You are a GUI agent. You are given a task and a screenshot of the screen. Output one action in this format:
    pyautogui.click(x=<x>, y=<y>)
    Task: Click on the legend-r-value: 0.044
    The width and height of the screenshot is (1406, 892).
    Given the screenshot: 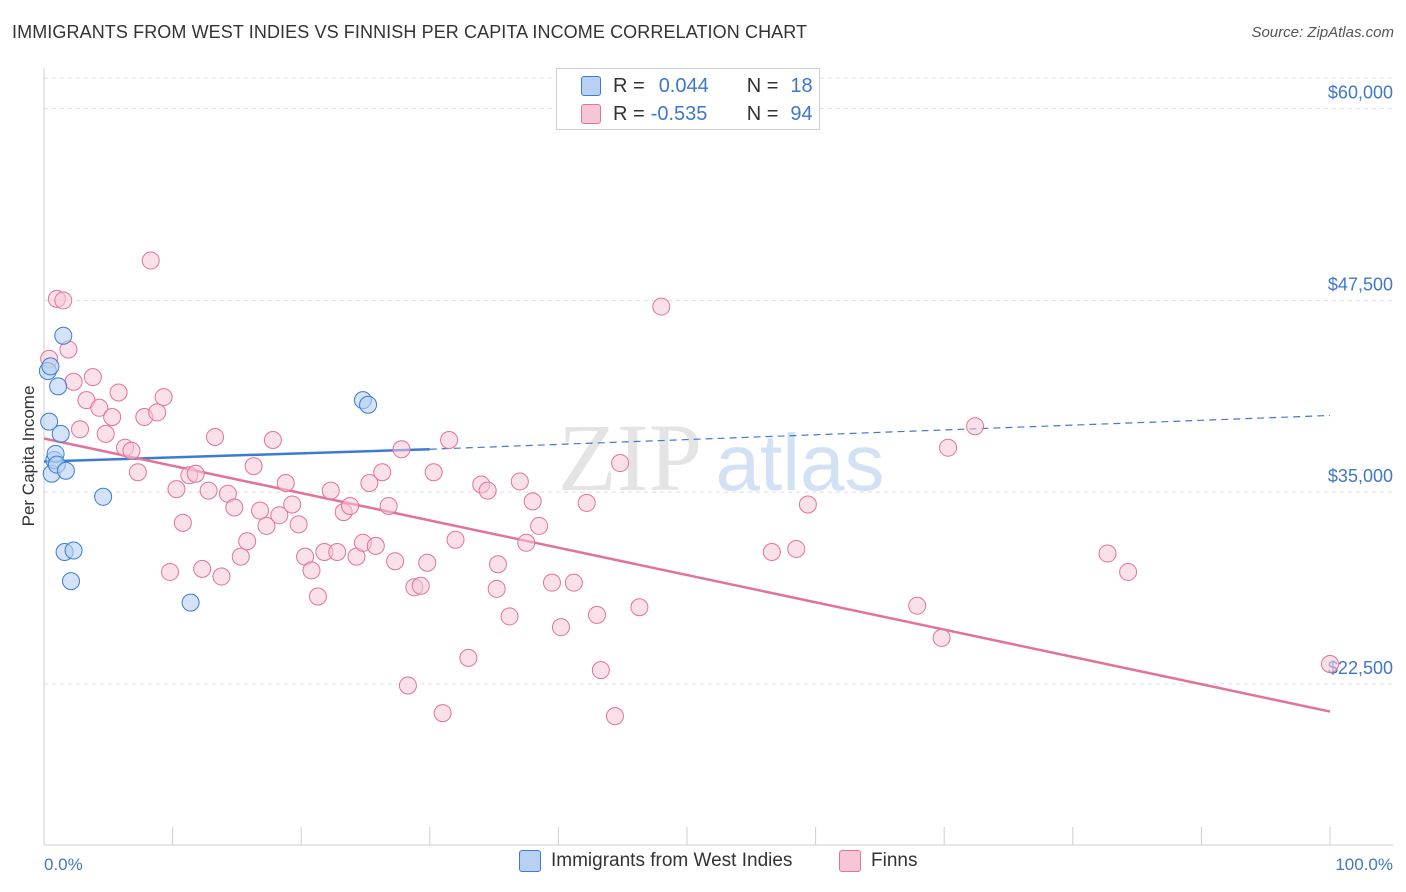 What is the action you would take?
    pyautogui.click(x=683, y=85)
    